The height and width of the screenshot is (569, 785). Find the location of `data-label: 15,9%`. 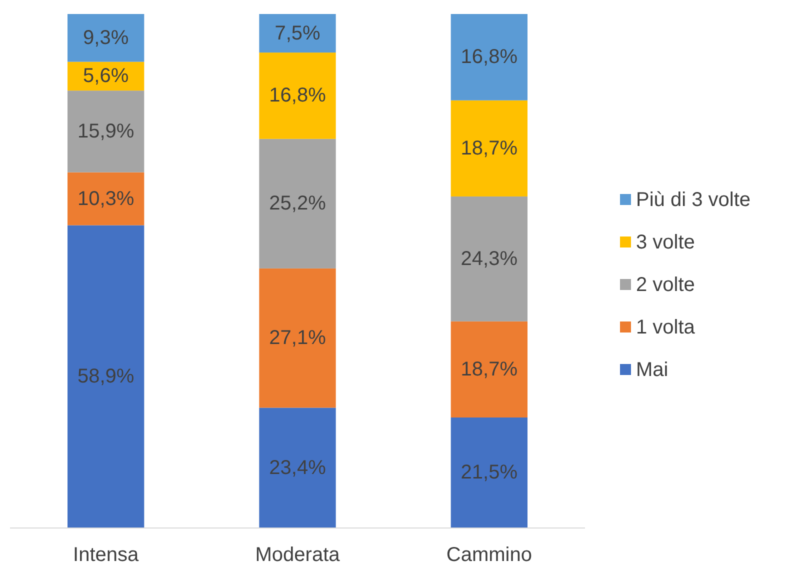

data-label: 15,9% is located at coordinates (105, 131).